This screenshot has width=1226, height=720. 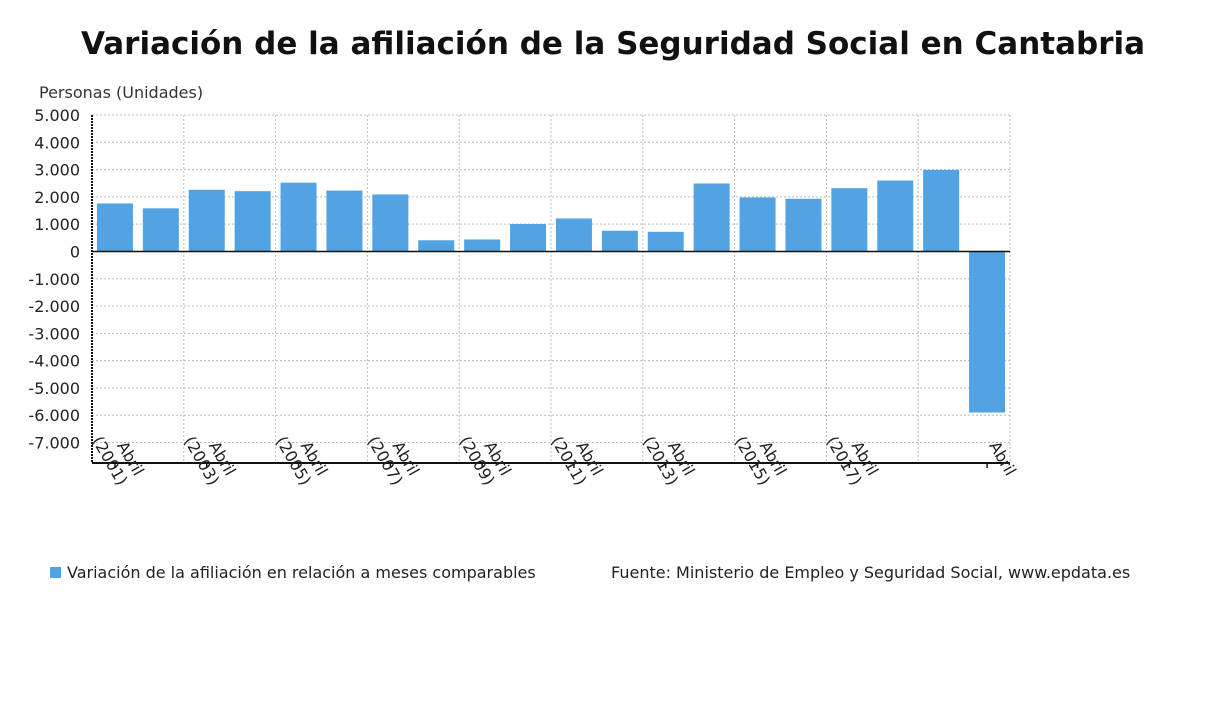 What do you see at coordinates (394, 455) in the screenshot?
I see `x-tick-label: Abril(2007)` at bounding box center [394, 455].